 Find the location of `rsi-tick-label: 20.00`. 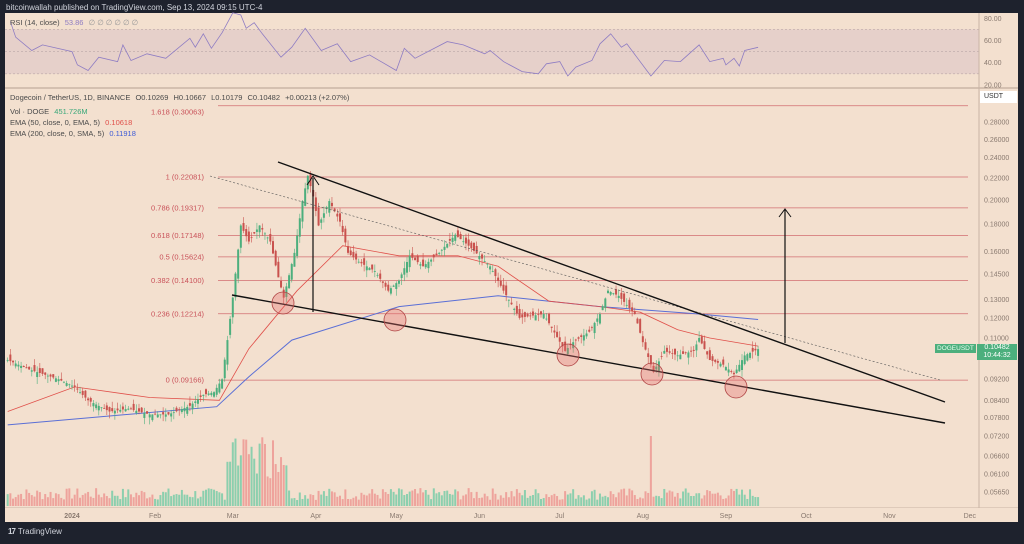

rsi-tick-label: 20.00 is located at coordinates (993, 85).